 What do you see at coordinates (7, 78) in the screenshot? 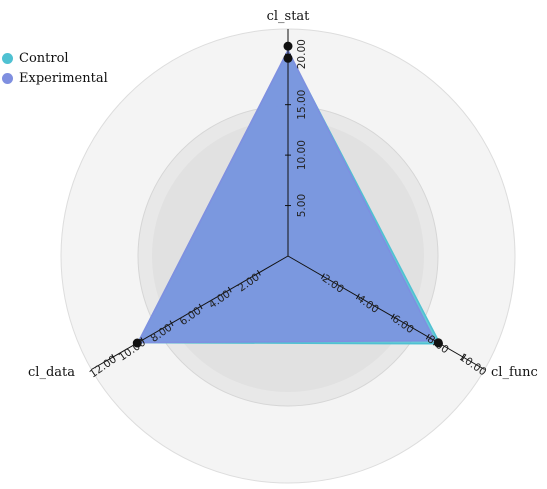
I see `legend-swatch-experimental` at bounding box center [7, 78].